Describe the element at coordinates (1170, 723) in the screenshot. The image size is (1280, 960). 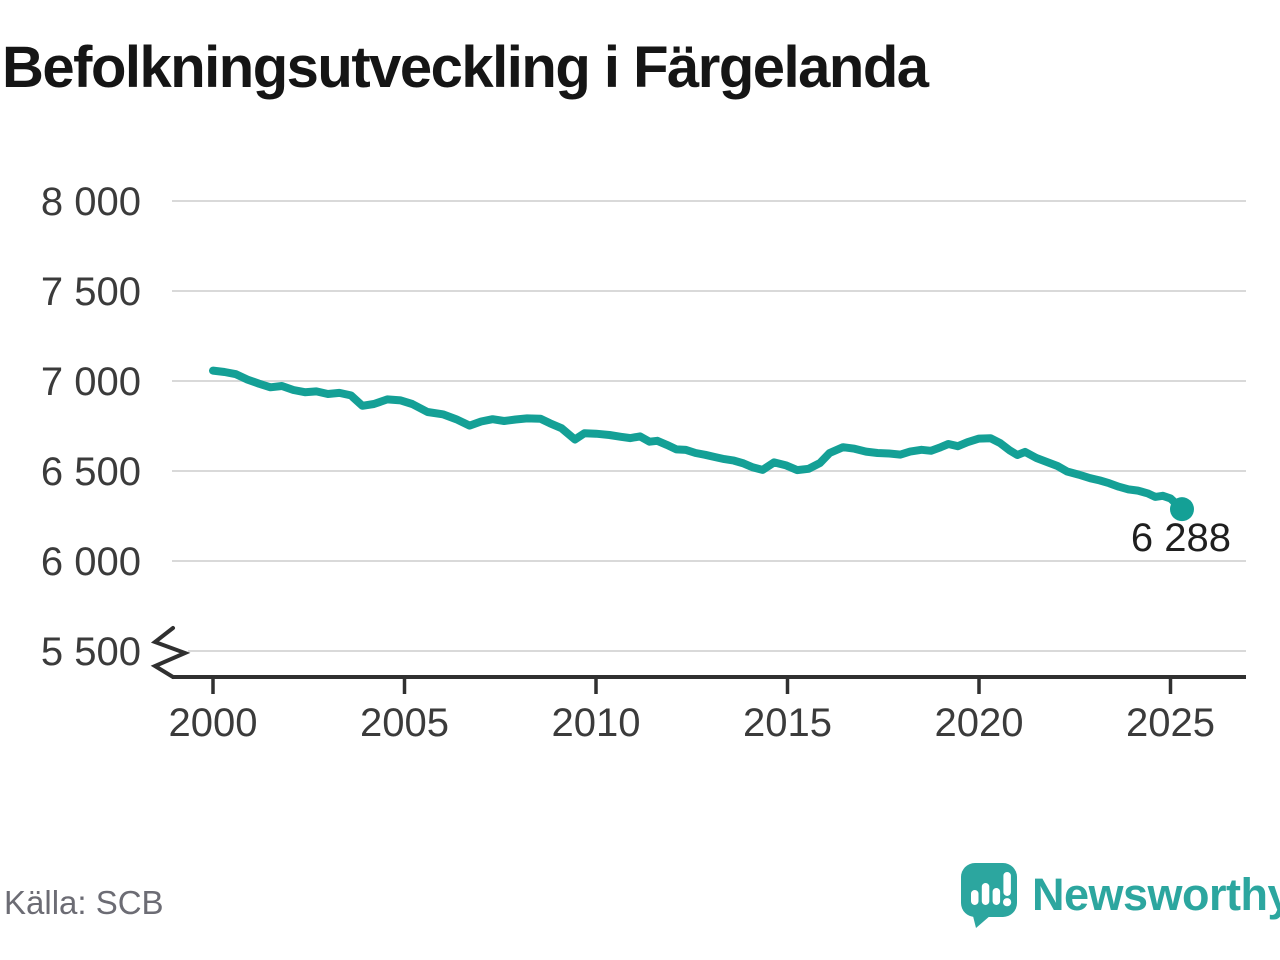
I see `x-tick-label: 2025` at that location.